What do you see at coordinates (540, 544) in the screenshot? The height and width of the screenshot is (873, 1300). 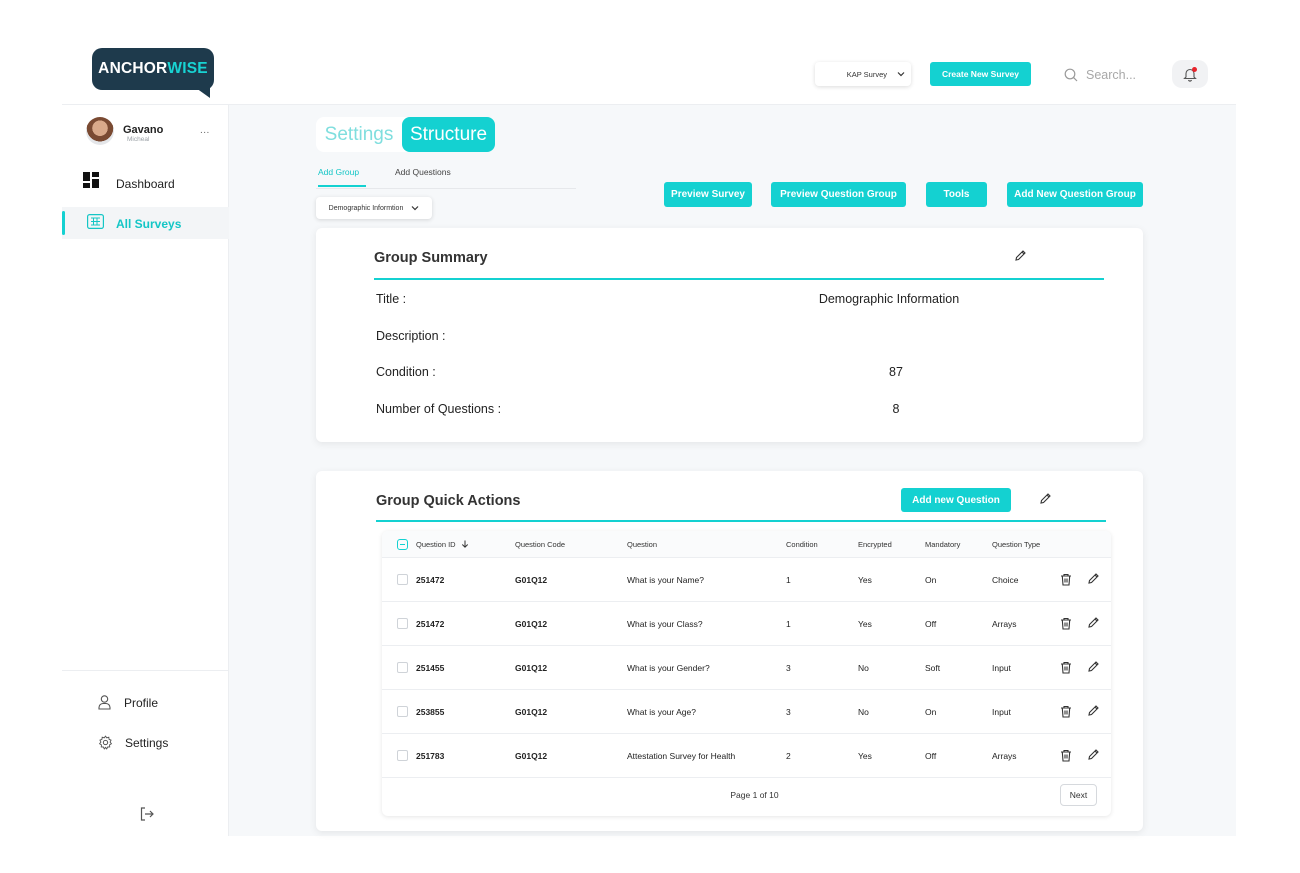 I see `column-header-question-code: Question Code` at bounding box center [540, 544].